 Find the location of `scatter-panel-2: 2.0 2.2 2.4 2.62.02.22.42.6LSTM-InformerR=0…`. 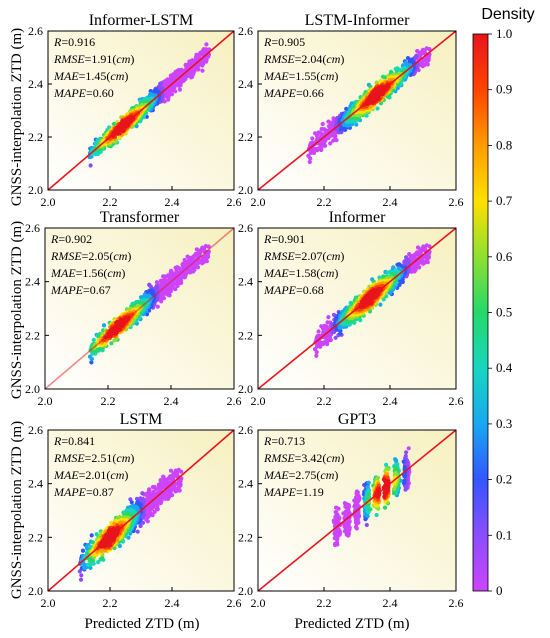

scatter-panel-2: 2.0 2.2 2.4 2.62.02.22.42.6LSTM-InformerR=0… is located at coordinates (351, 110).